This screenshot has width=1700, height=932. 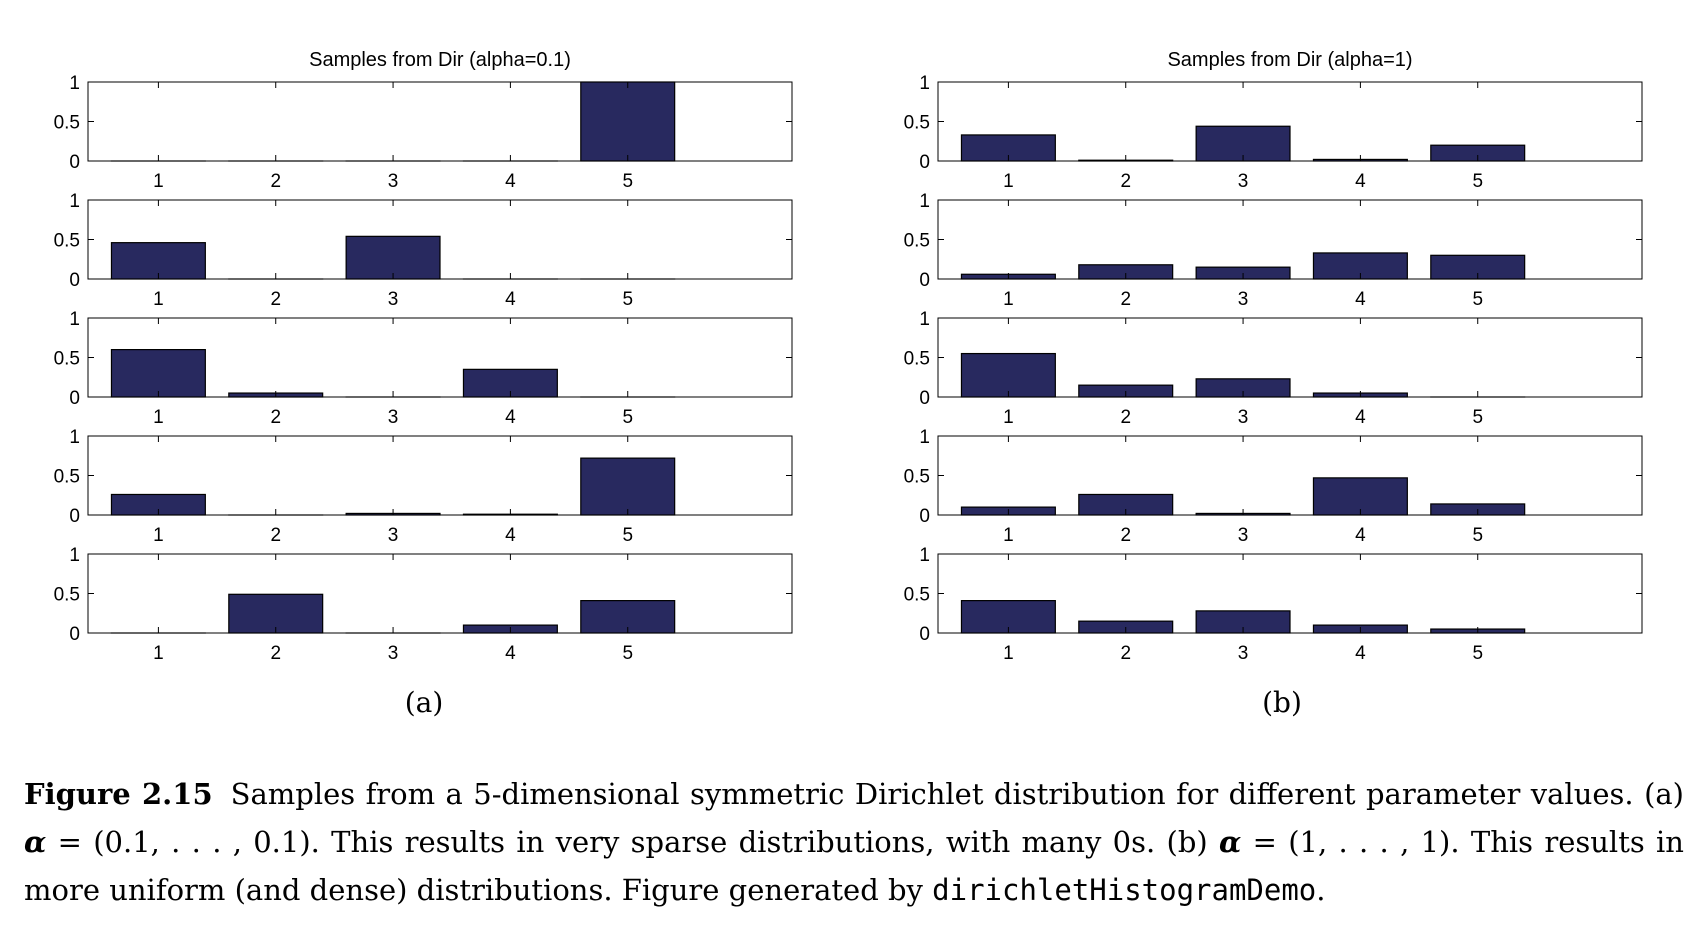 I want to click on caption-end: ., so click(x=1321, y=890).